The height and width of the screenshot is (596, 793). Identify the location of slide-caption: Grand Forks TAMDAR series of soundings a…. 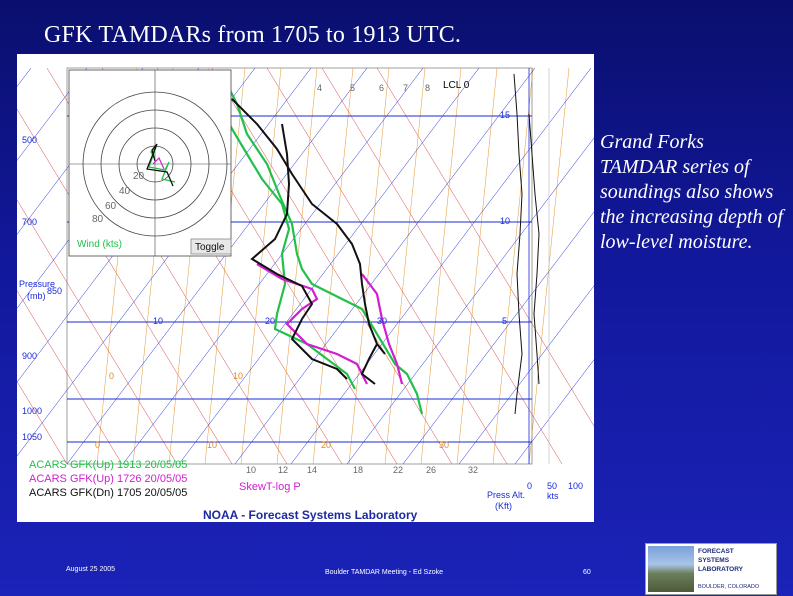
(692, 192).